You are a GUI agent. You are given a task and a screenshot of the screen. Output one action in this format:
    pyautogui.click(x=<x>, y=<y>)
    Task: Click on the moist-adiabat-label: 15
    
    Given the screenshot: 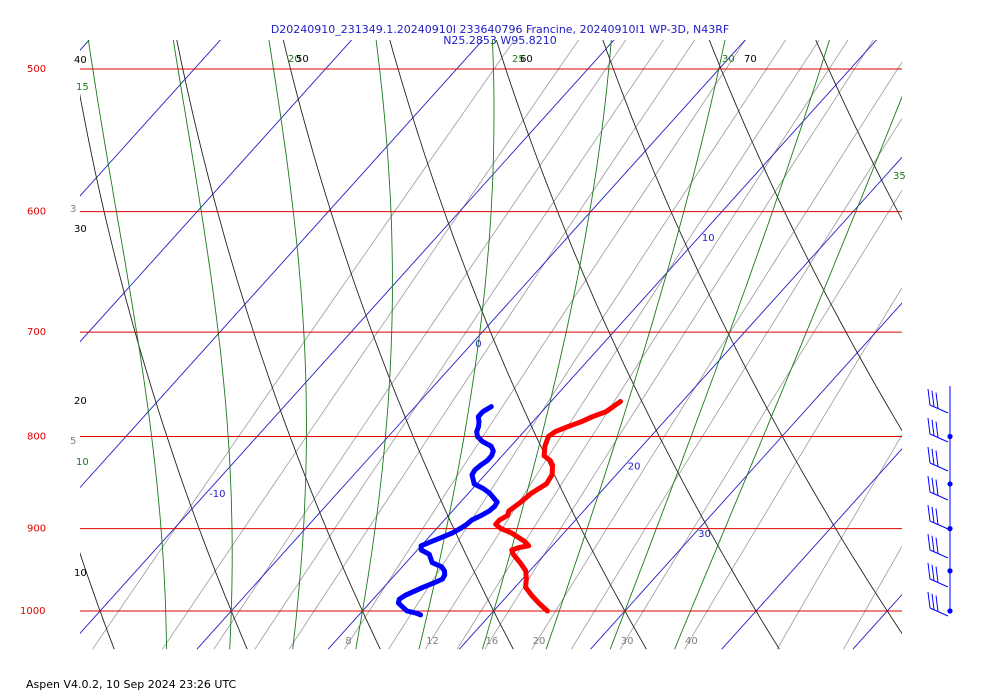 What is the action you would take?
    pyautogui.click(x=82, y=87)
    